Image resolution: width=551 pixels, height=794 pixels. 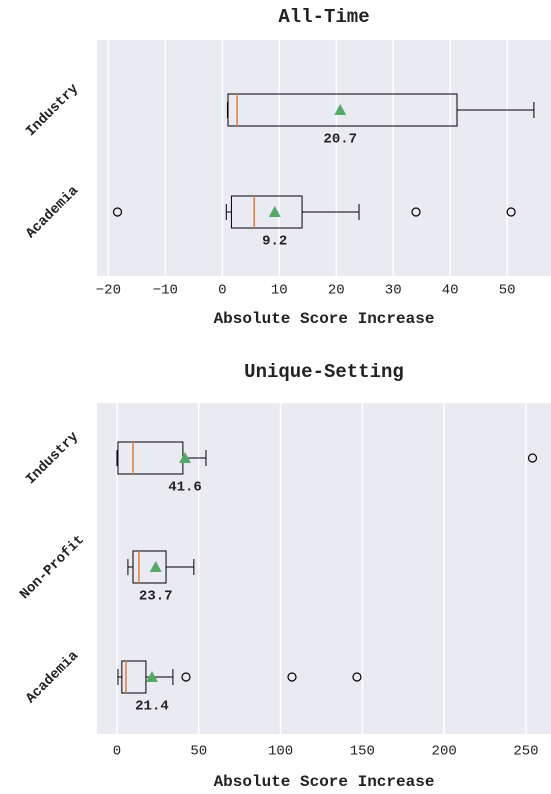 I want to click on category-label: Non-Profit, so click(x=52, y=567).